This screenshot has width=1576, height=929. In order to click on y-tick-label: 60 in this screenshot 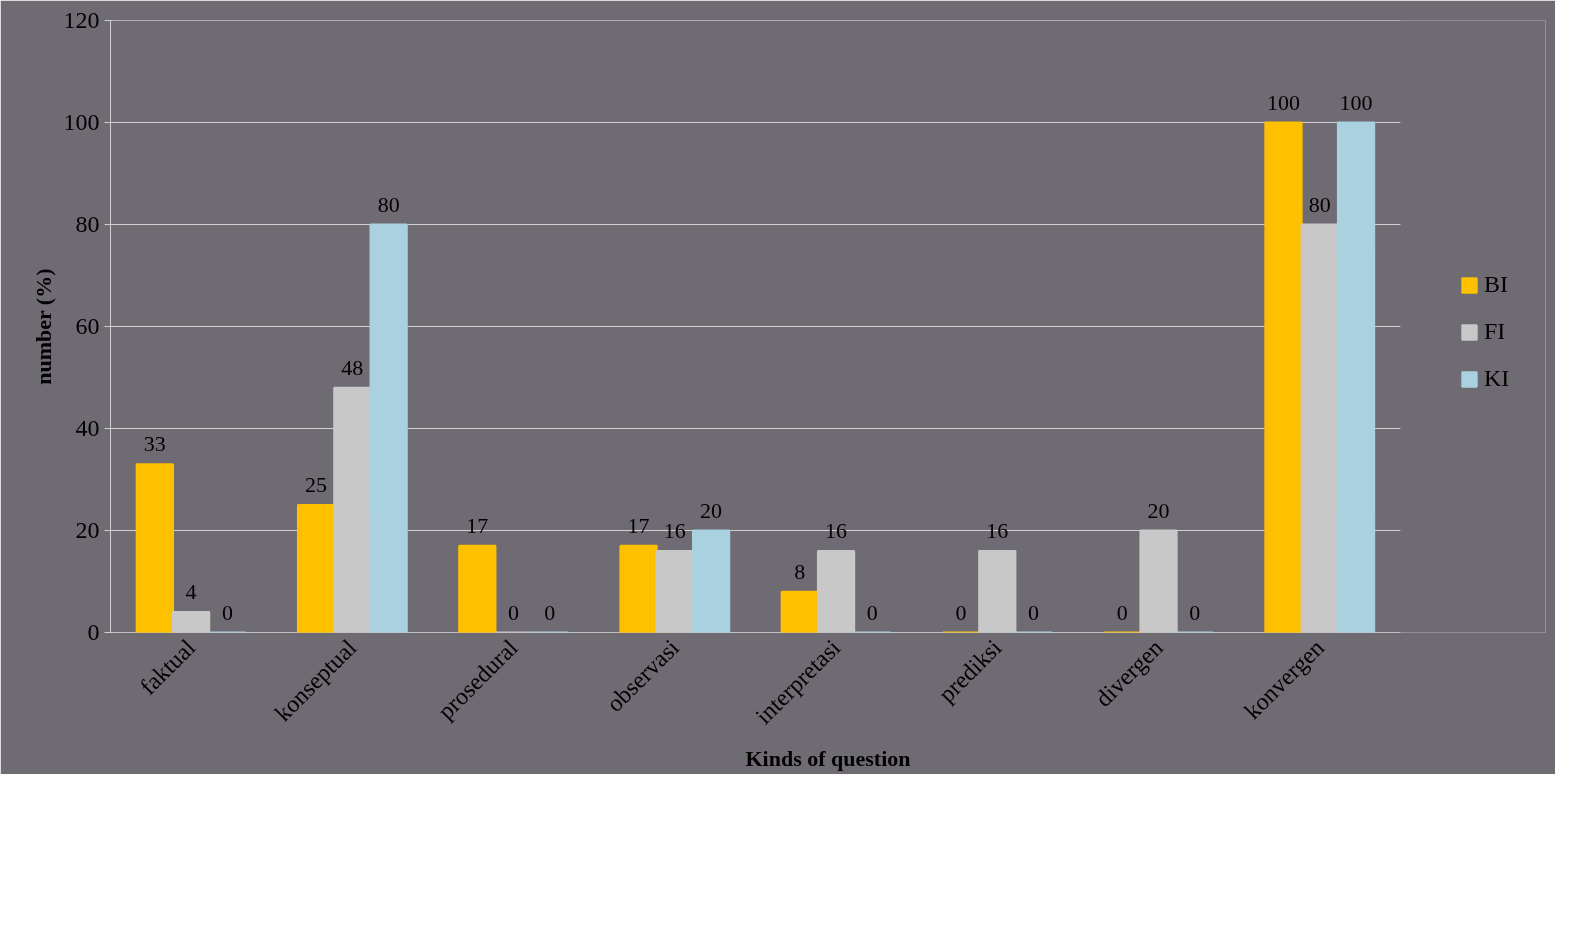, I will do `click(87, 326)`.